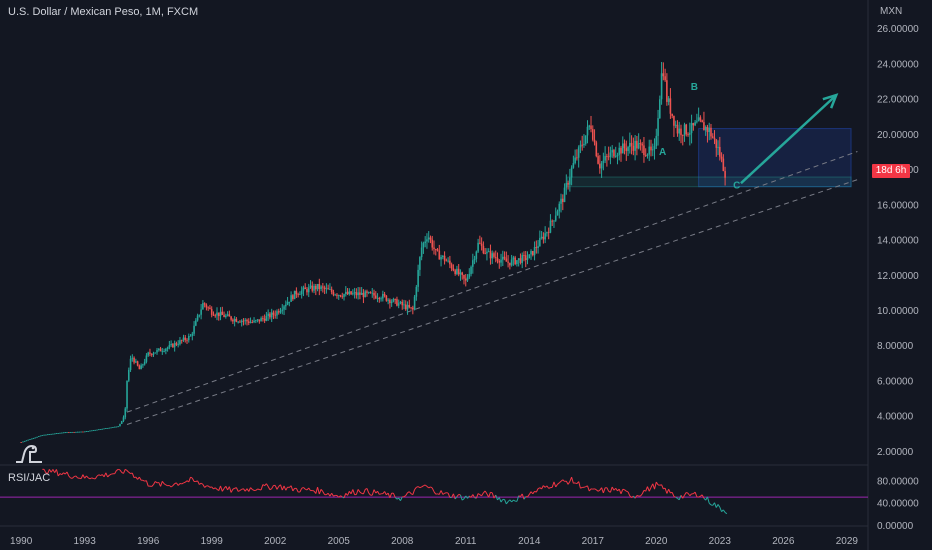 This screenshot has height=550, width=932. I want to click on time-axis-label: 1999, so click(212, 541).